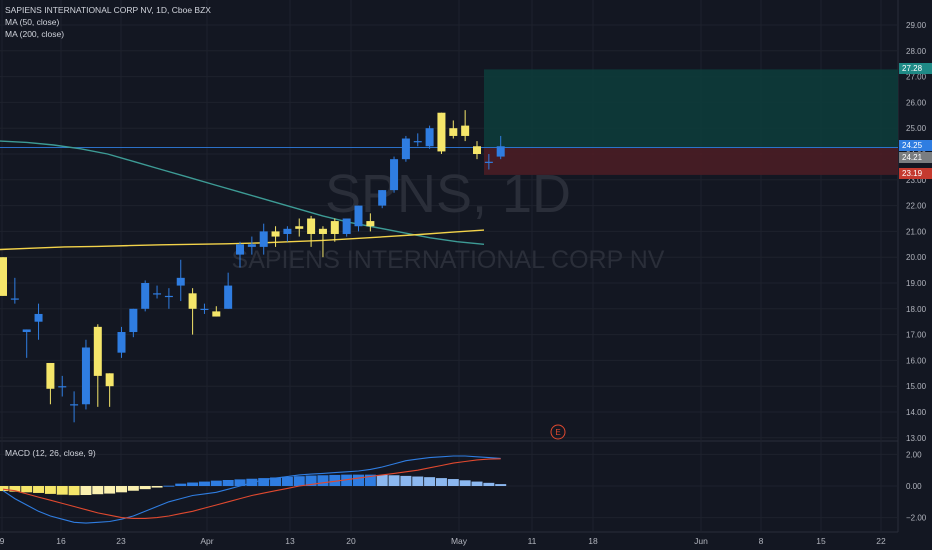 The image size is (932, 550). I want to click on x-tick-label: 8, so click(761, 541).